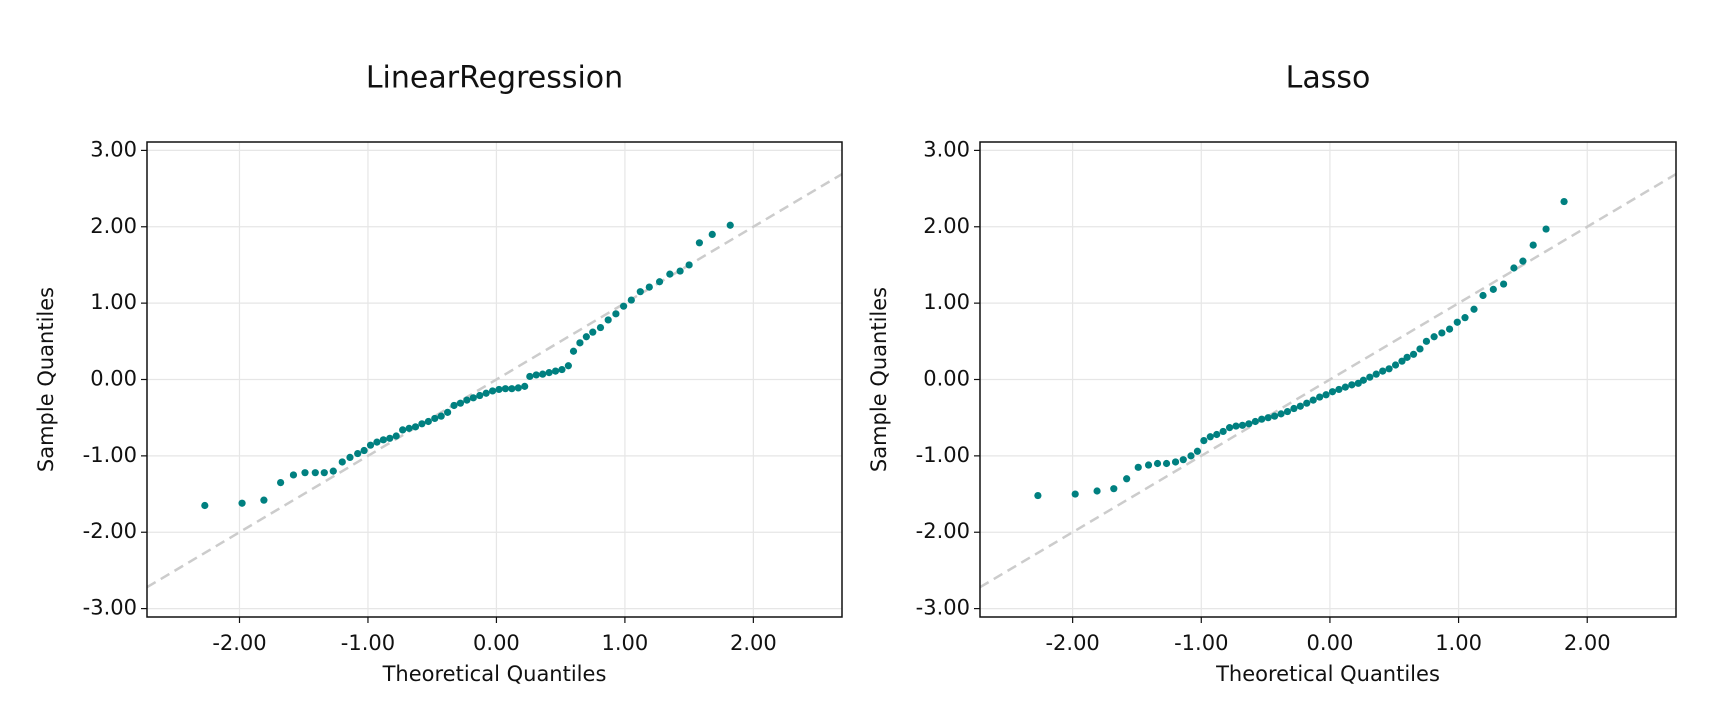  I want to click on chart-title: Lasso, so click(1328, 78).